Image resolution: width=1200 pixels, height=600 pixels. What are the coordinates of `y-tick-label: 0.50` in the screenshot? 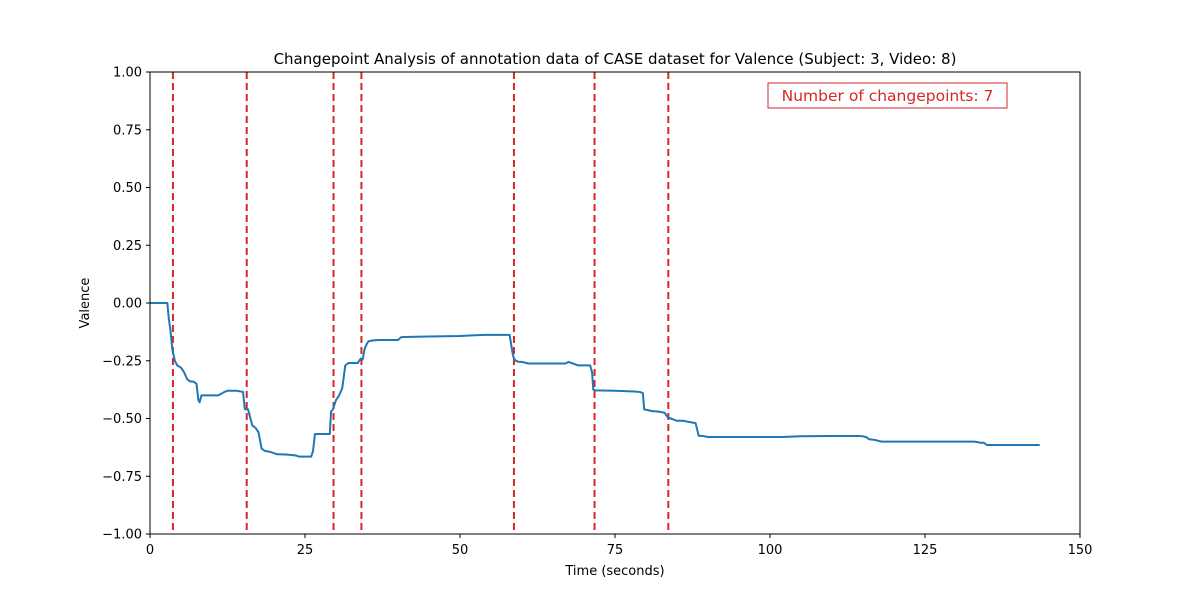 It's located at (127, 188).